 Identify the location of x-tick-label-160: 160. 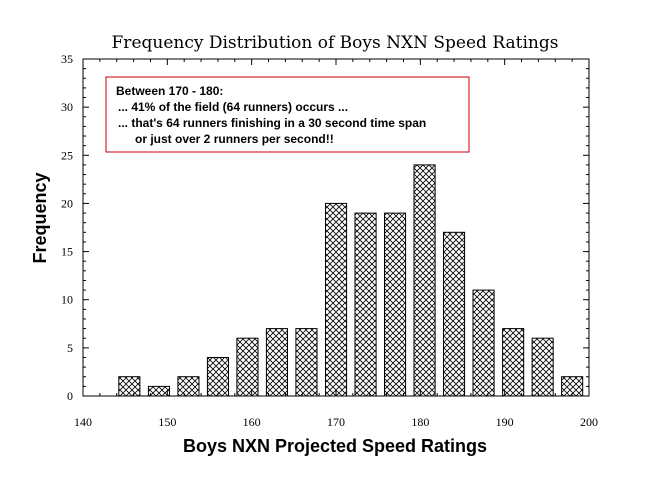
(252, 422).